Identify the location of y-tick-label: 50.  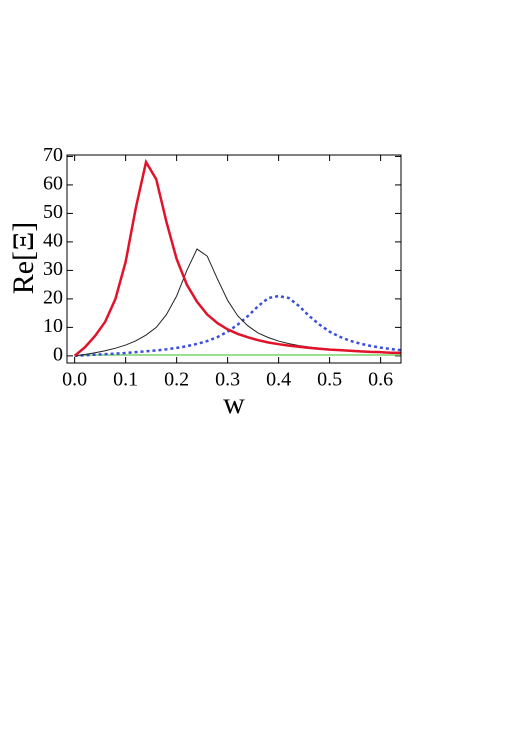
(53, 212).